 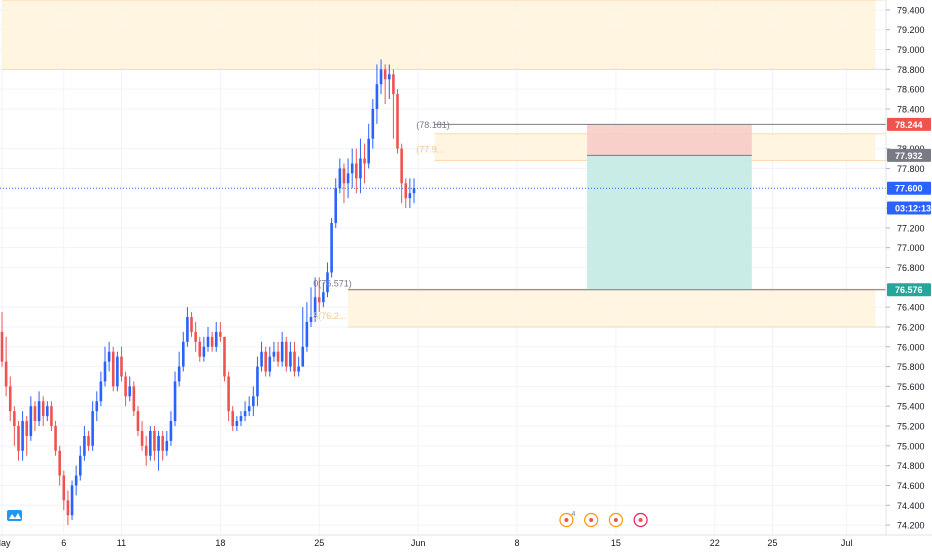 What do you see at coordinates (669, 222) in the screenshot?
I see `take-profit-area` at bounding box center [669, 222].